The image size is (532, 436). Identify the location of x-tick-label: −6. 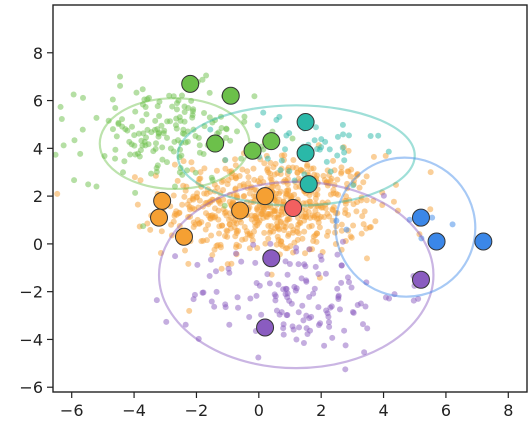
(72, 410).